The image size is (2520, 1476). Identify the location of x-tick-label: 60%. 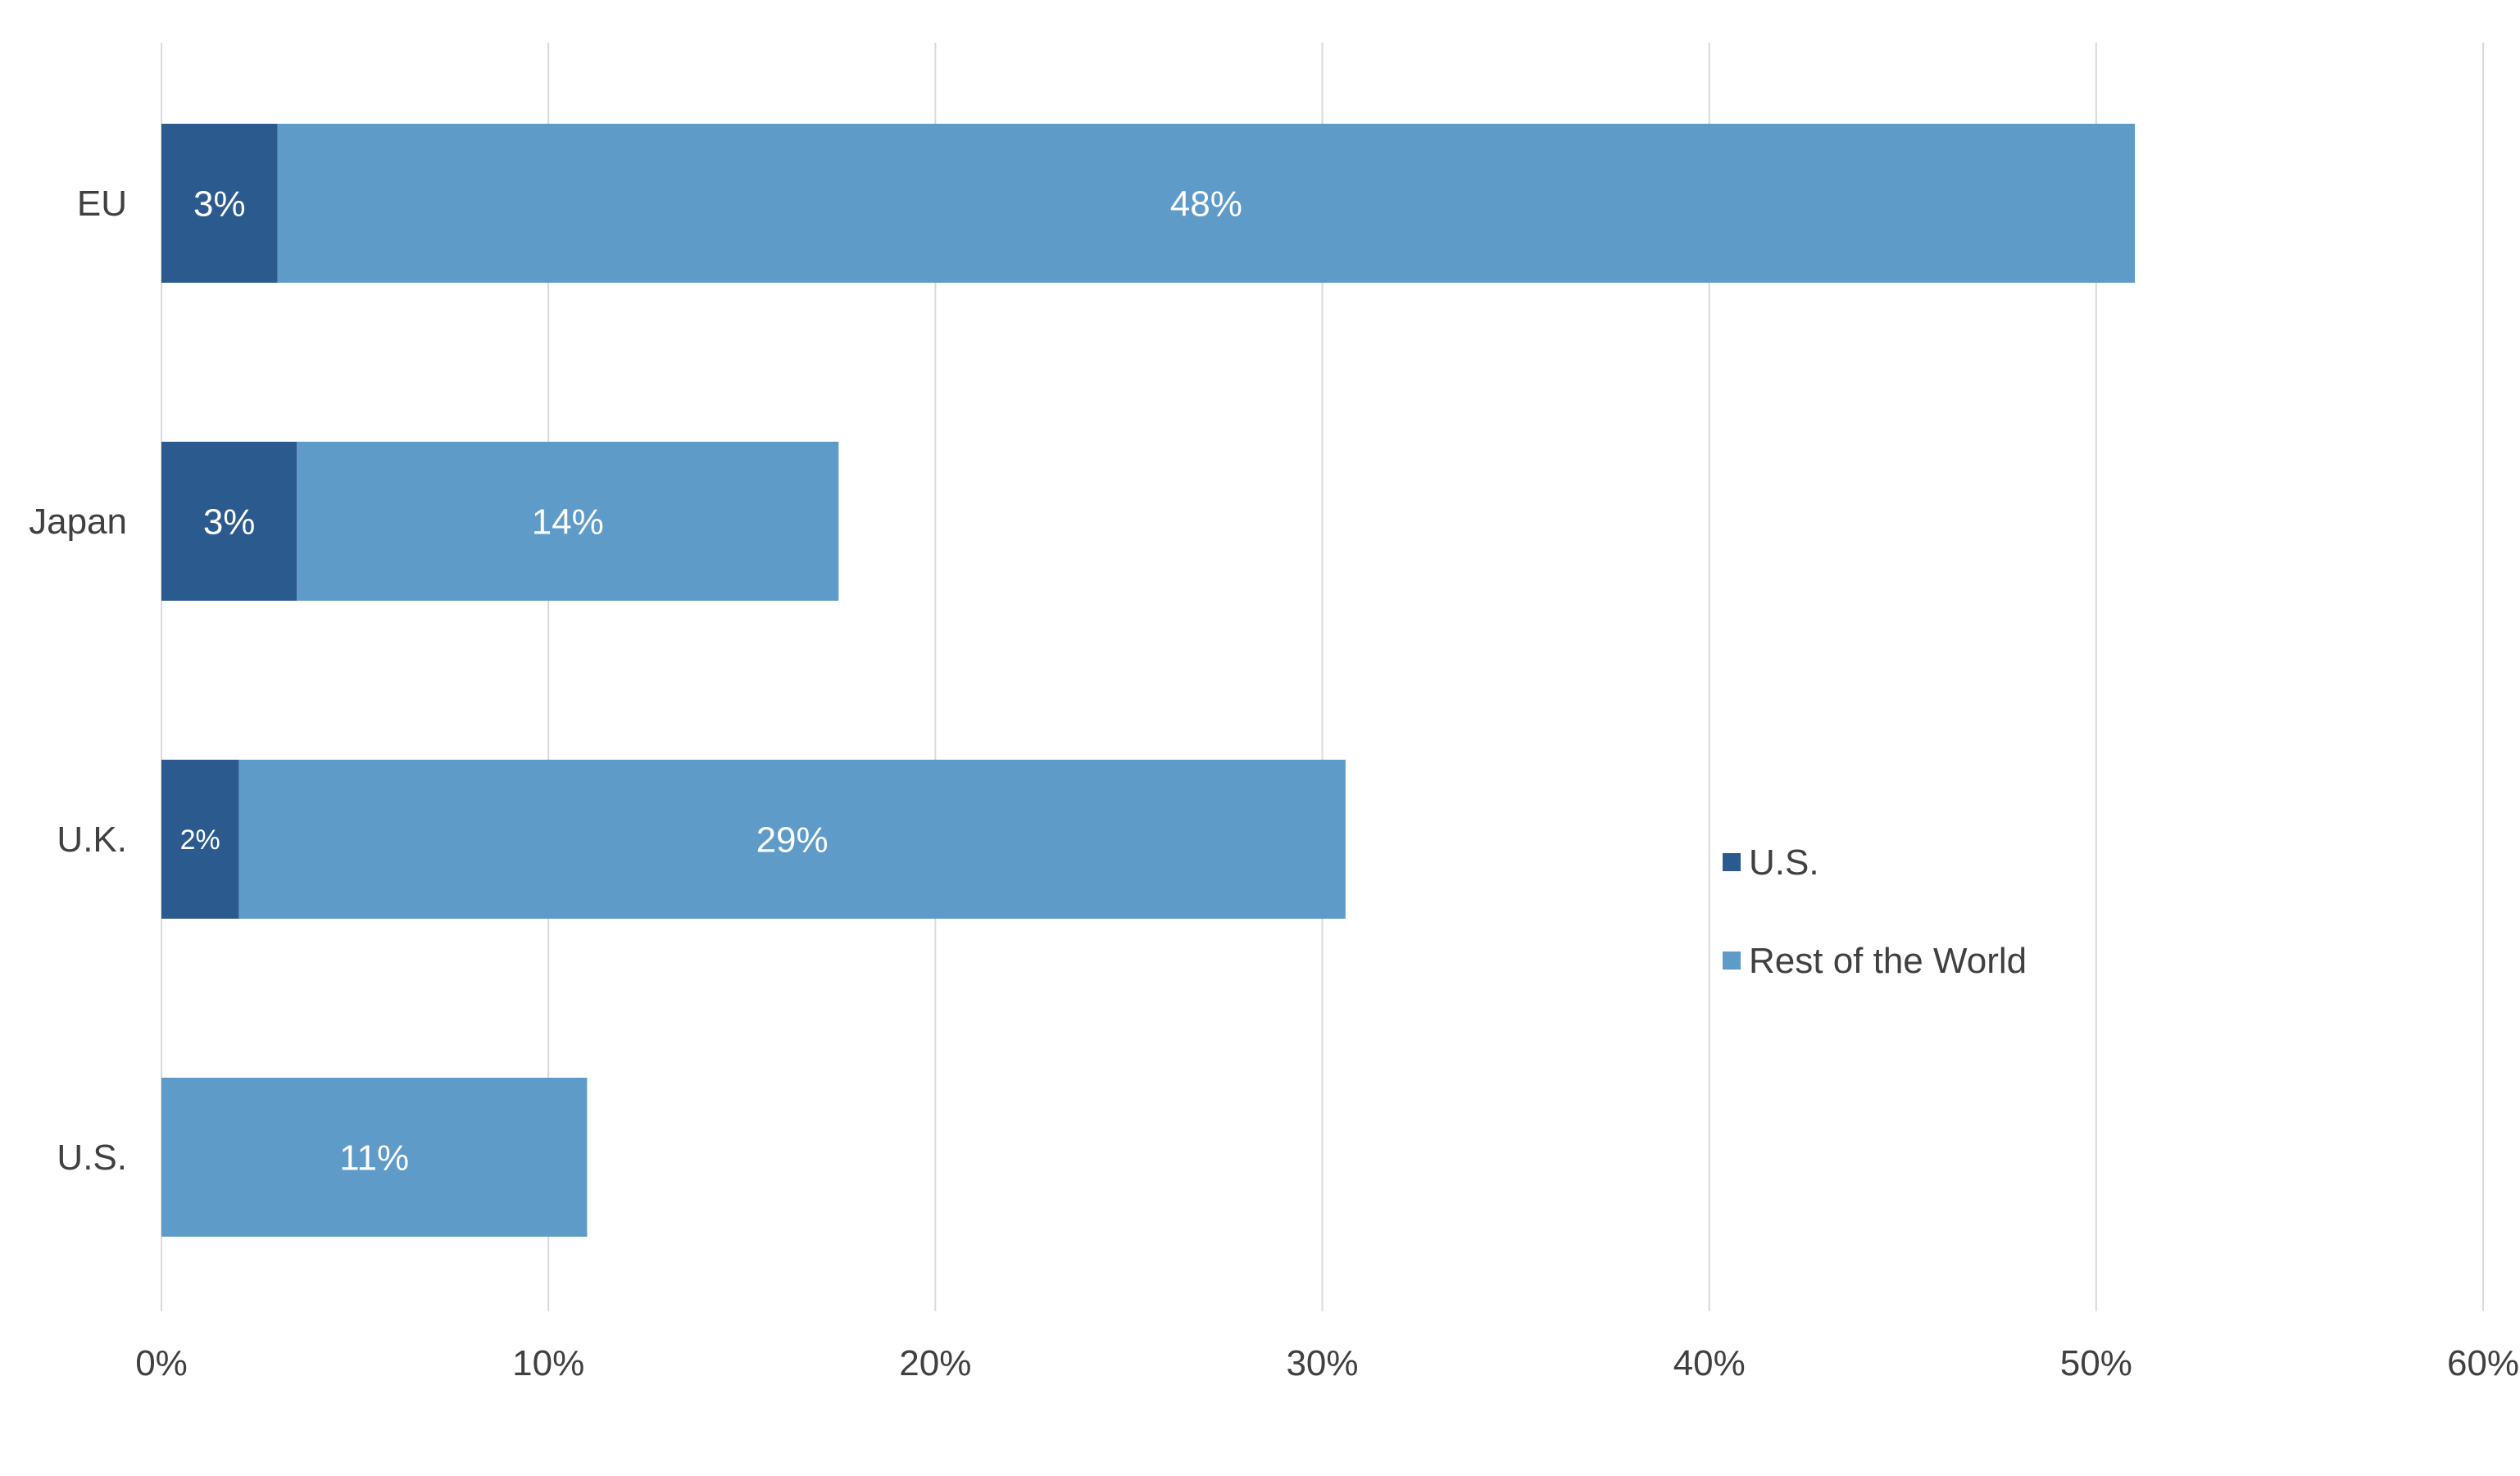
(2483, 1363).